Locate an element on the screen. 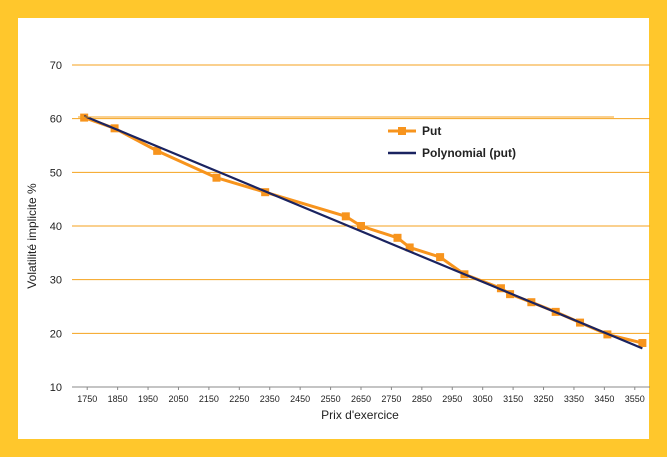 The image size is (667, 457). x-tick-label: 1950 is located at coordinates (148, 399).